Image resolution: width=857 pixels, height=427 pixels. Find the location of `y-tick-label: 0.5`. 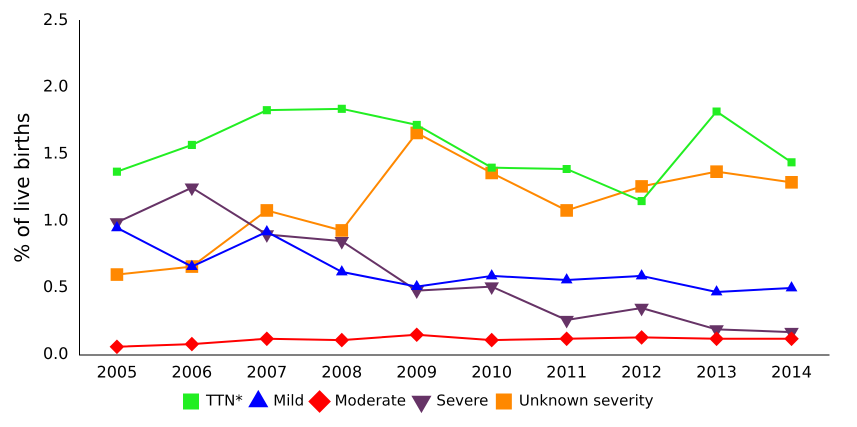

y-tick-label: 0.5 is located at coordinates (55, 286).